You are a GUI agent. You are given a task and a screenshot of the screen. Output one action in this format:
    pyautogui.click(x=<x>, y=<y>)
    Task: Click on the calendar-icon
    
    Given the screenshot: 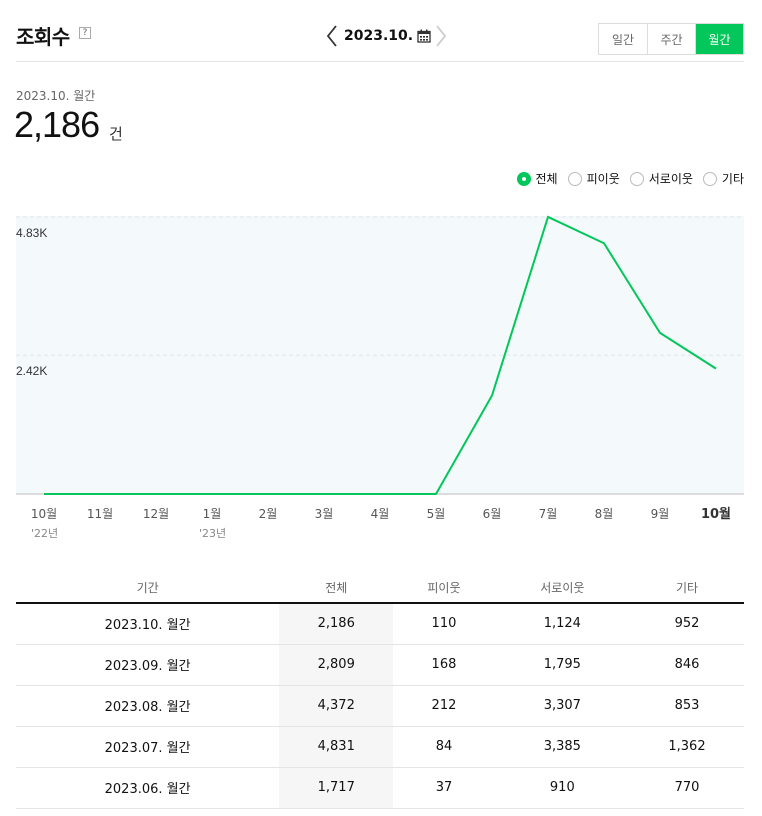 What is the action you would take?
    pyautogui.click(x=424, y=36)
    